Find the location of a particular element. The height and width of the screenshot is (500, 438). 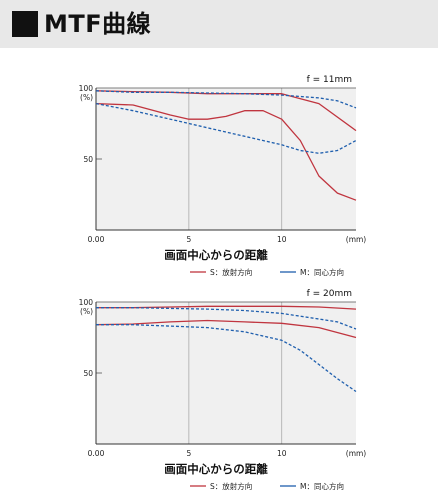

header-bar: MTF曲線 is located at coordinates (219, 24).